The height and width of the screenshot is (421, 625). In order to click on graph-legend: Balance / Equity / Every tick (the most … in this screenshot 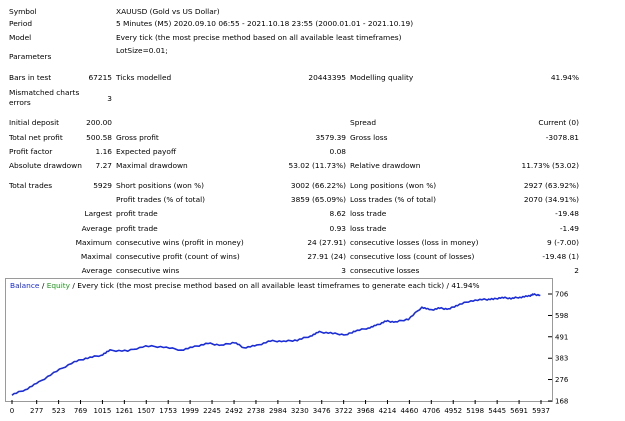, I will do `click(245, 285)`.